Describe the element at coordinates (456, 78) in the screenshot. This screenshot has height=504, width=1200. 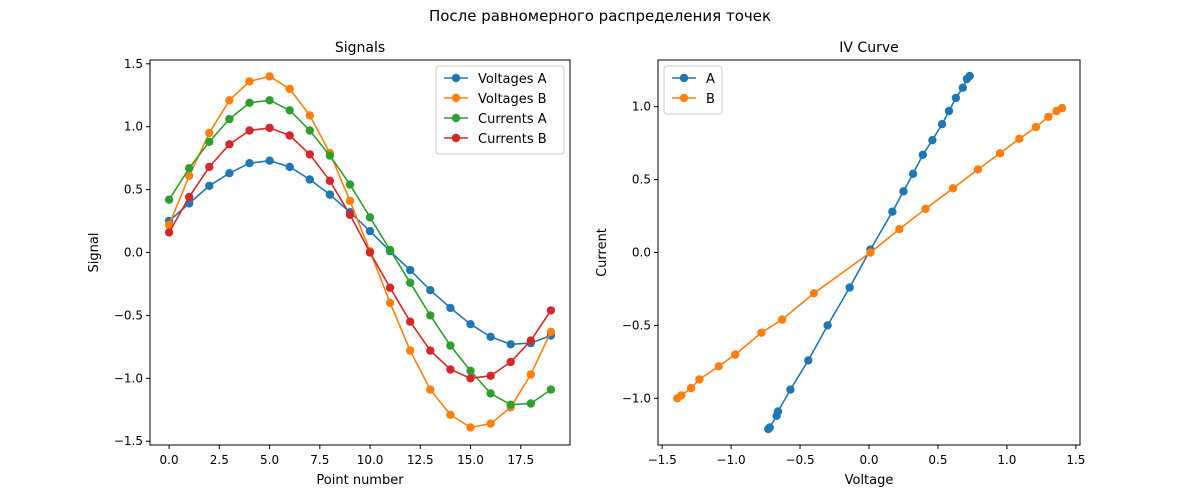
I see `signals-legend-marker-voltages-a` at that location.